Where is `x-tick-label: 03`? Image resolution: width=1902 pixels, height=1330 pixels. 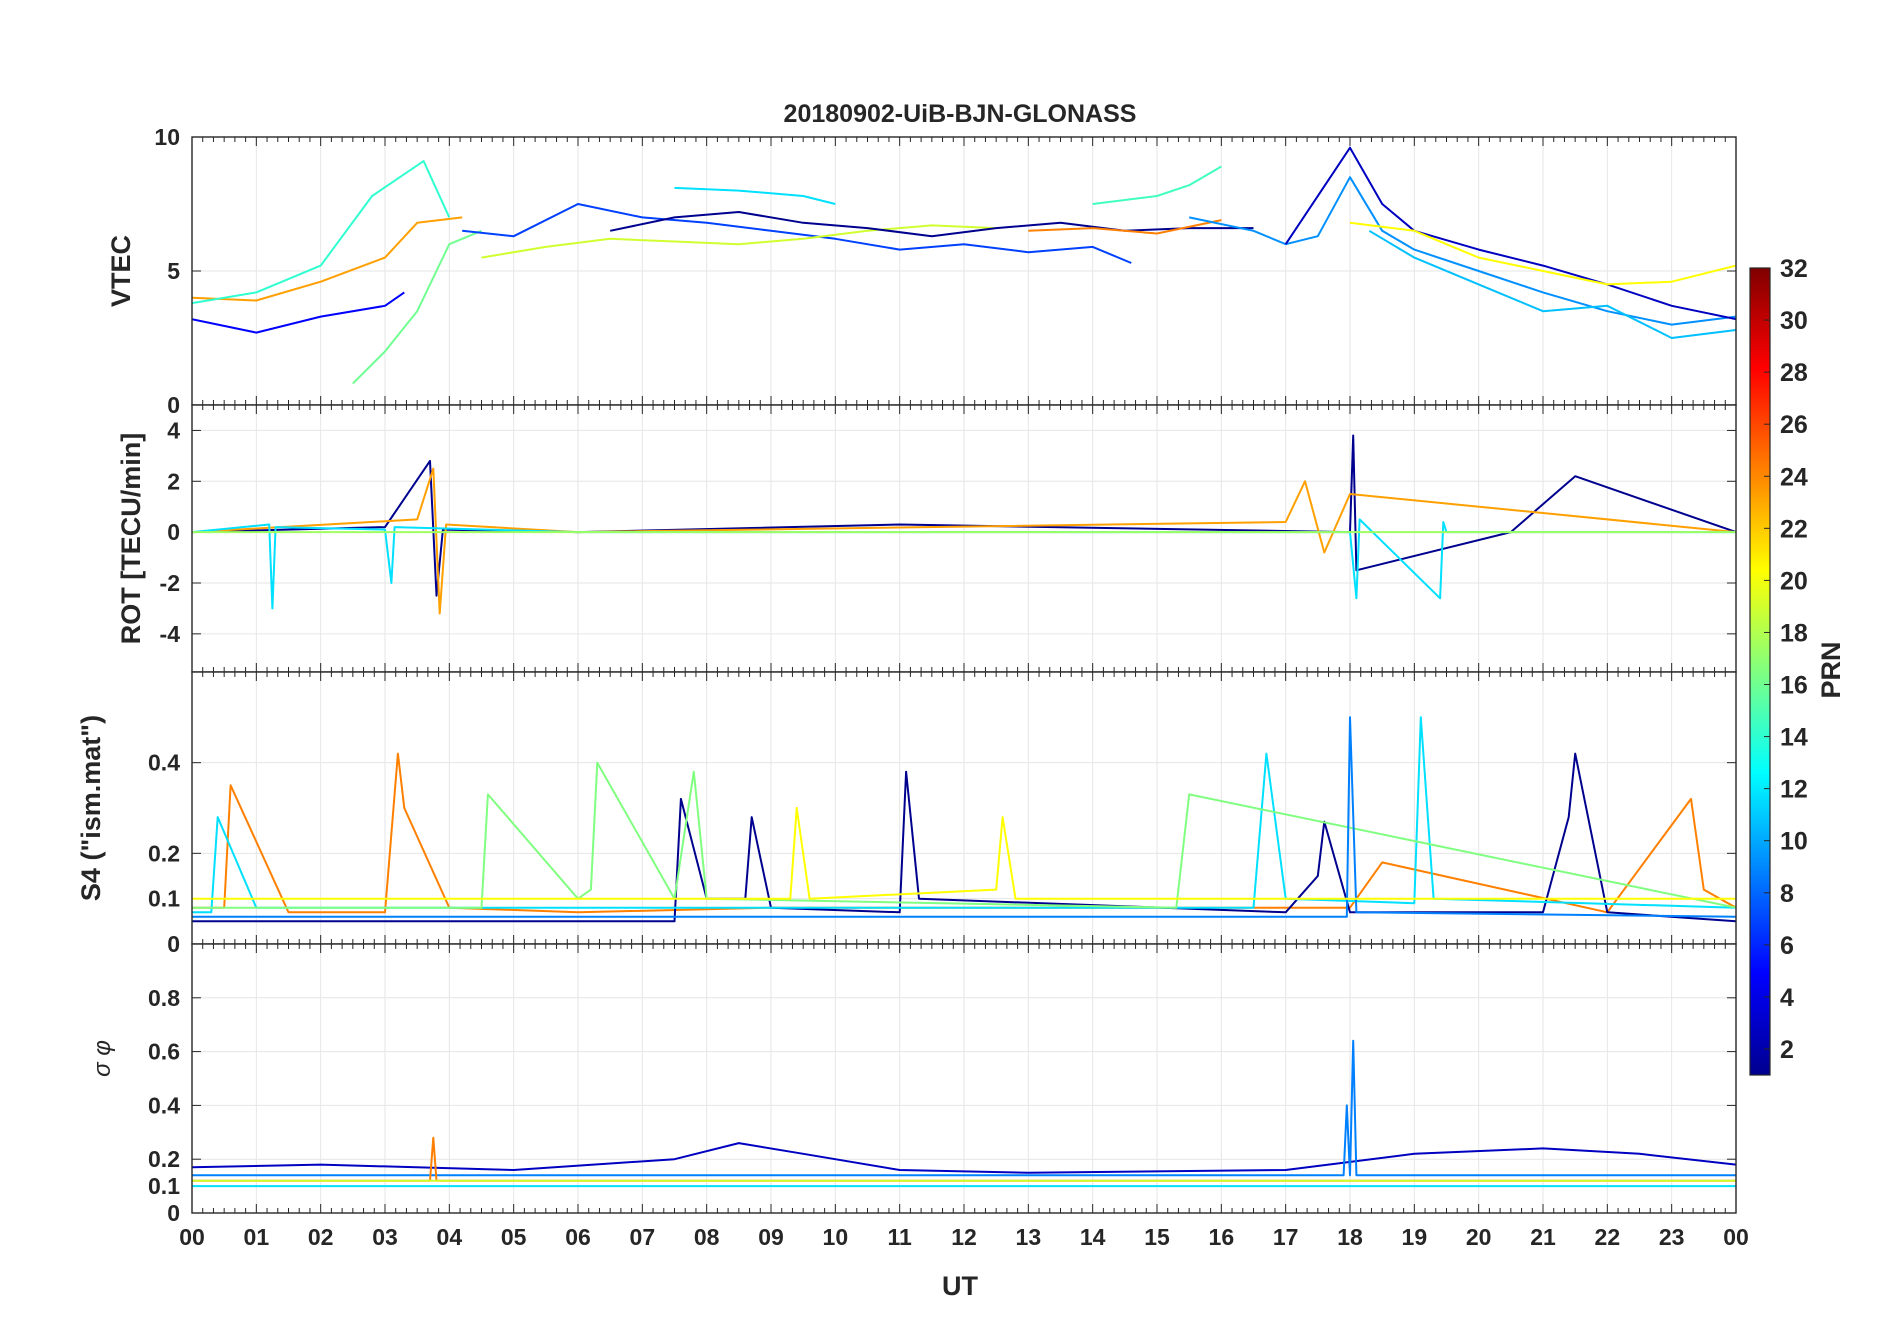 x-tick-label: 03 is located at coordinates (385, 1237).